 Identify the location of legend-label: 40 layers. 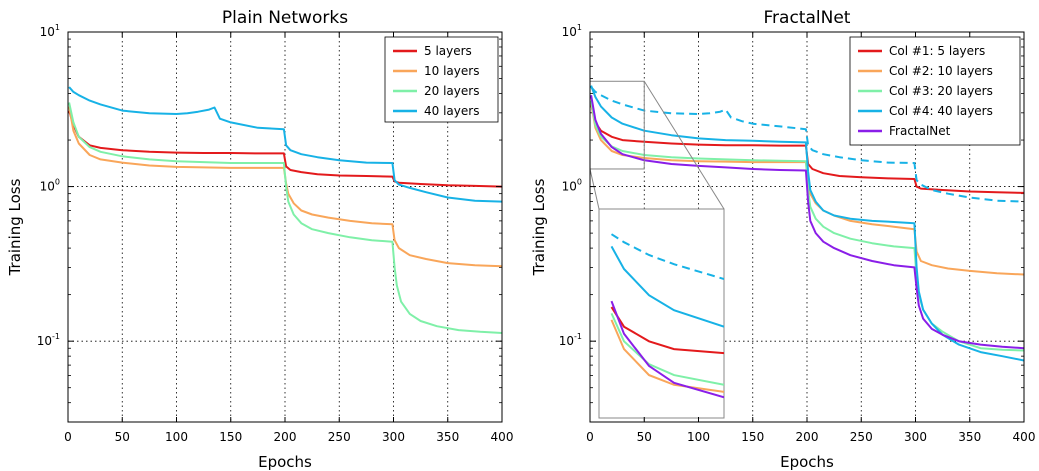
(451, 111).